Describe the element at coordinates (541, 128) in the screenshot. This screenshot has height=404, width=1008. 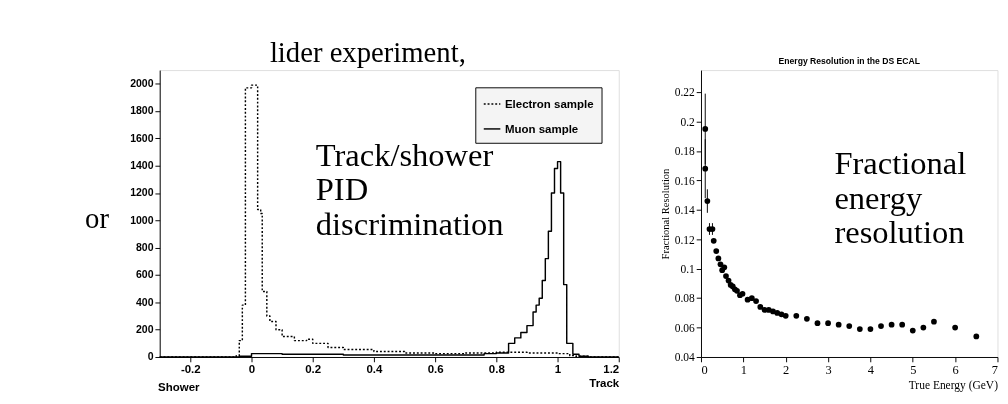
I see `legend-label: Muon sample` at that location.